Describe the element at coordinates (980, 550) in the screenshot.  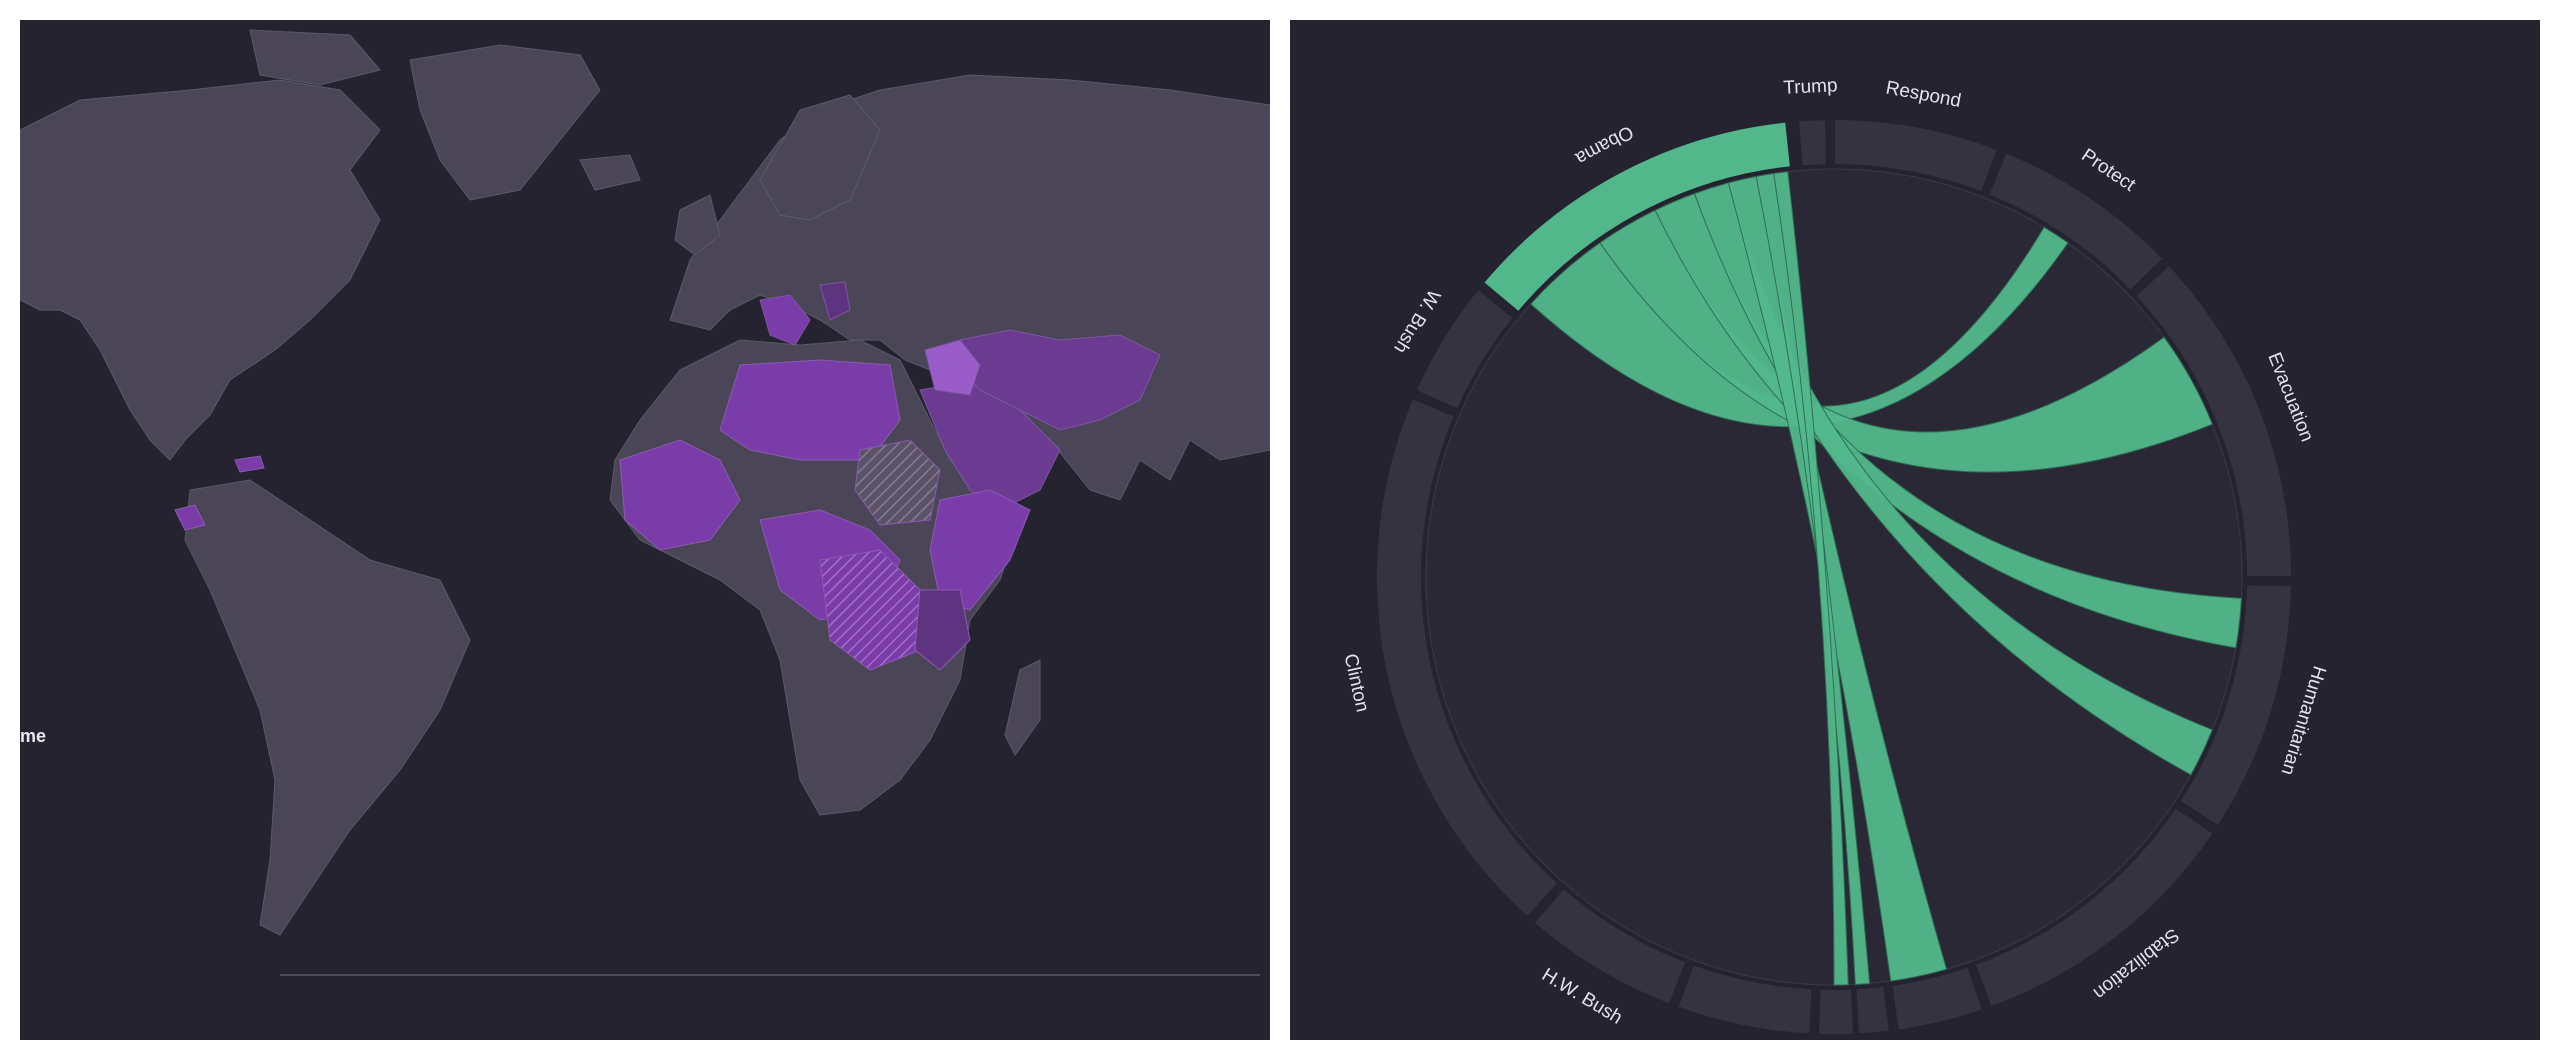
I see `region-east-africa` at that location.